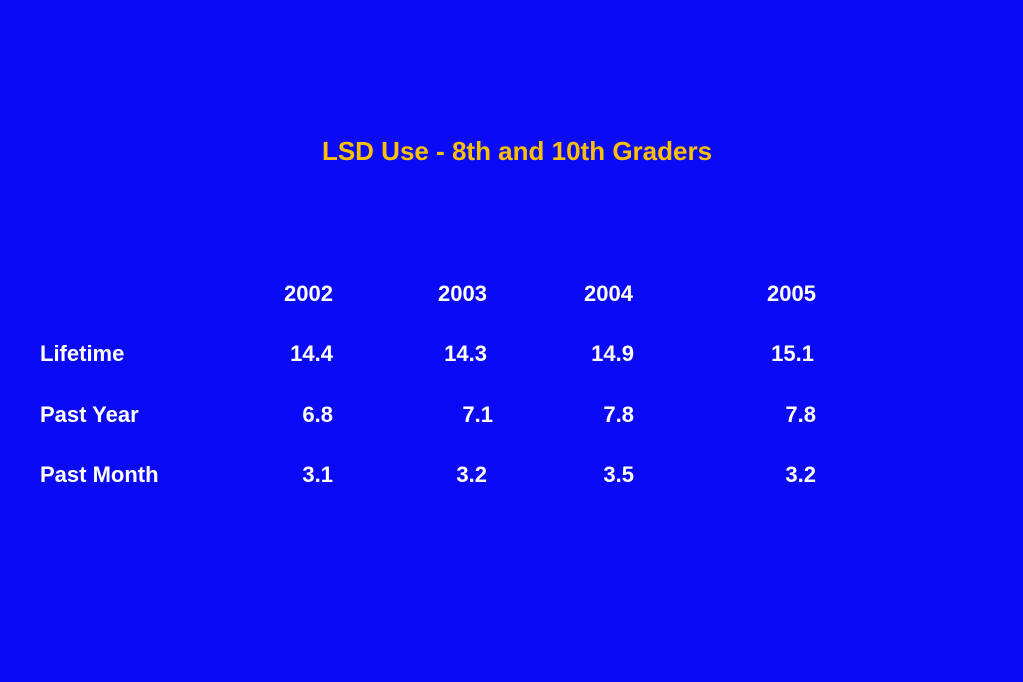 This screenshot has height=682, width=1023. I want to click on table-cell: 3.1, so click(317, 474).